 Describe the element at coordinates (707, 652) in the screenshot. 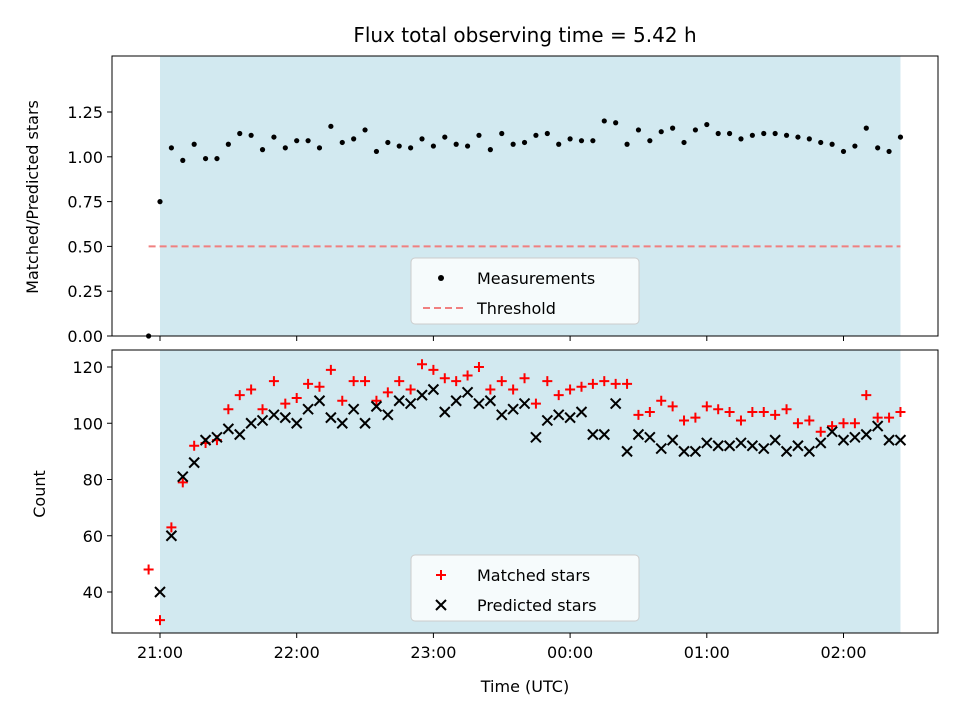

I see `x-tick-label: 01:00` at that location.